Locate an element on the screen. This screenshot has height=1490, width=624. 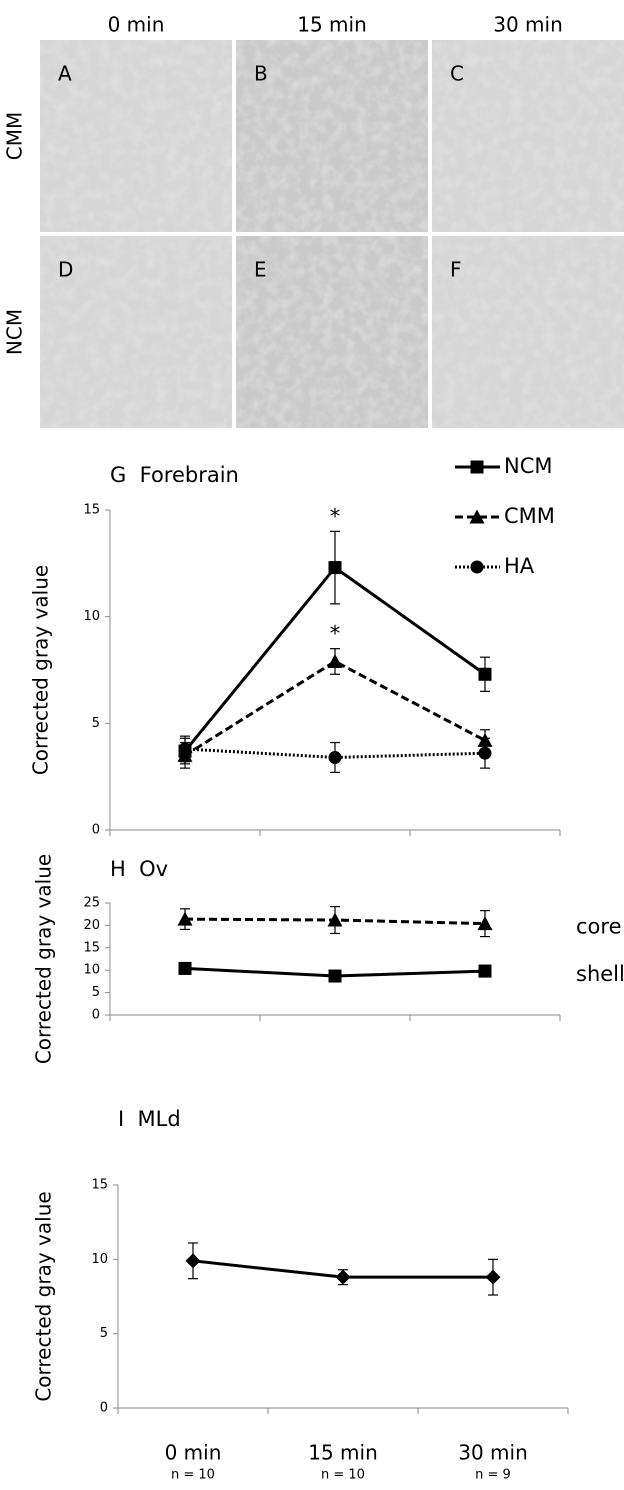
panel-letter: D is located at coordinates (65, 270).